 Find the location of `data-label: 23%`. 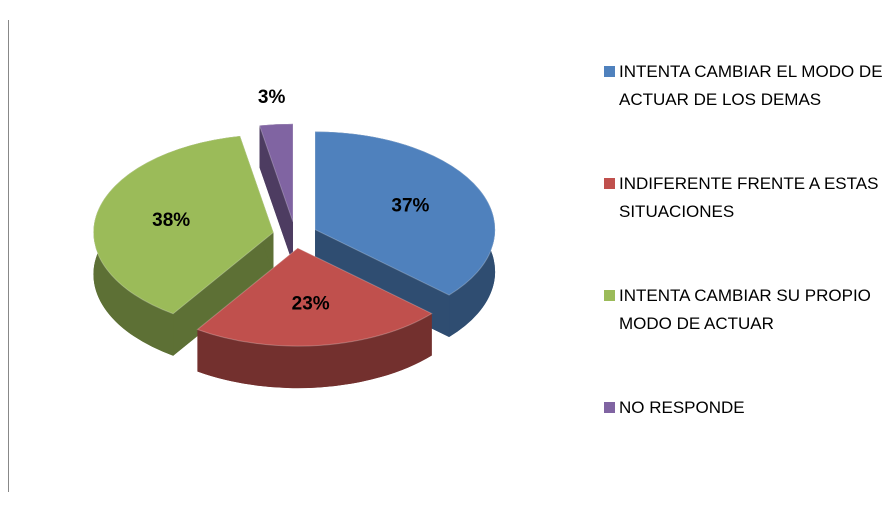

data-label: 23% is located at coordinates (311, 304).